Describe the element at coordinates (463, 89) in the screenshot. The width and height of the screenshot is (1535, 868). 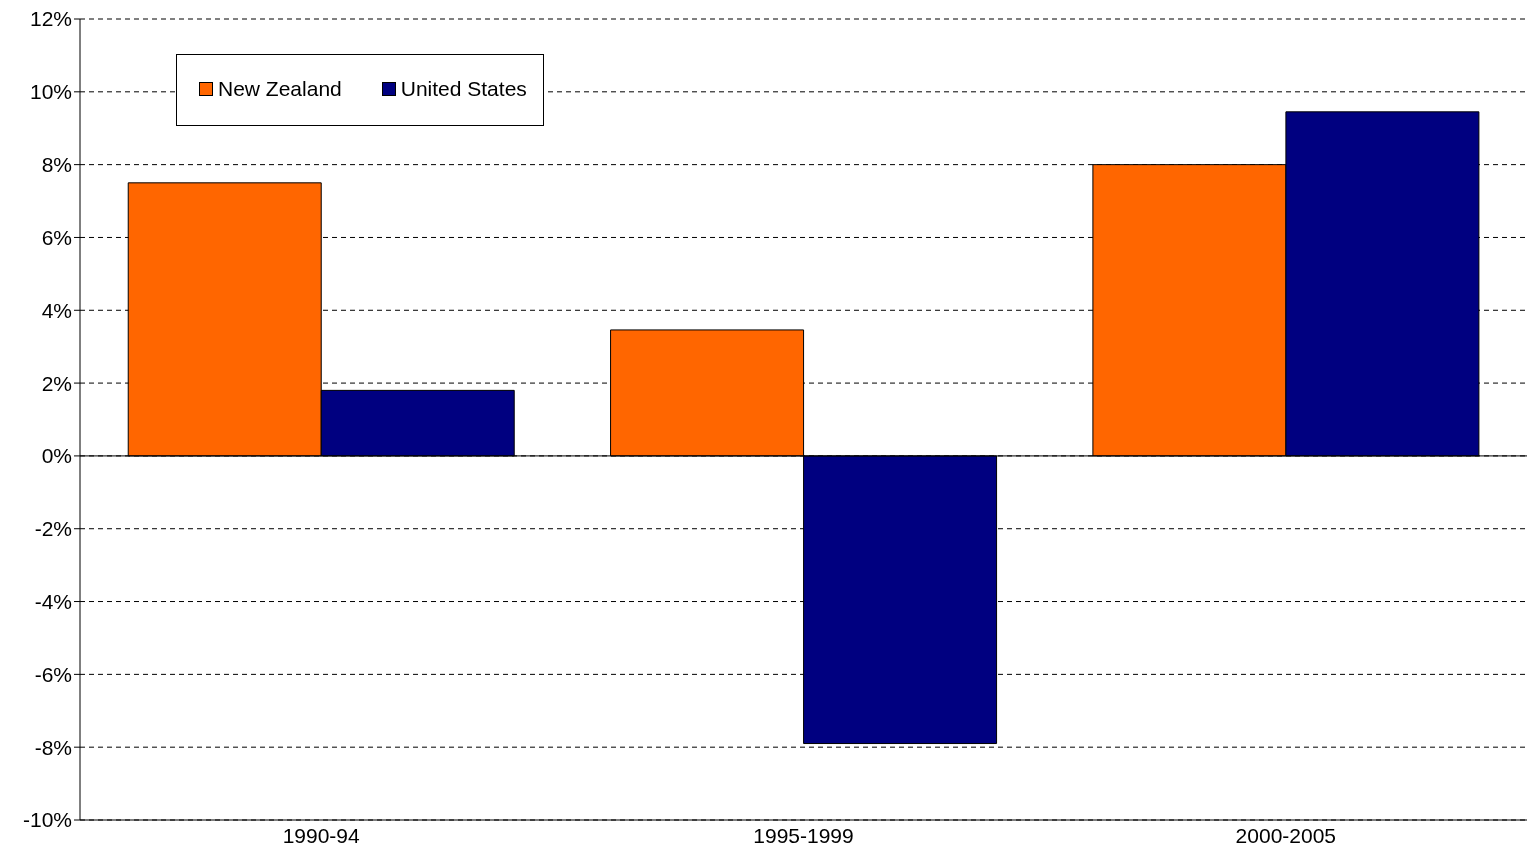
I see `legend-label: United States` at that location.